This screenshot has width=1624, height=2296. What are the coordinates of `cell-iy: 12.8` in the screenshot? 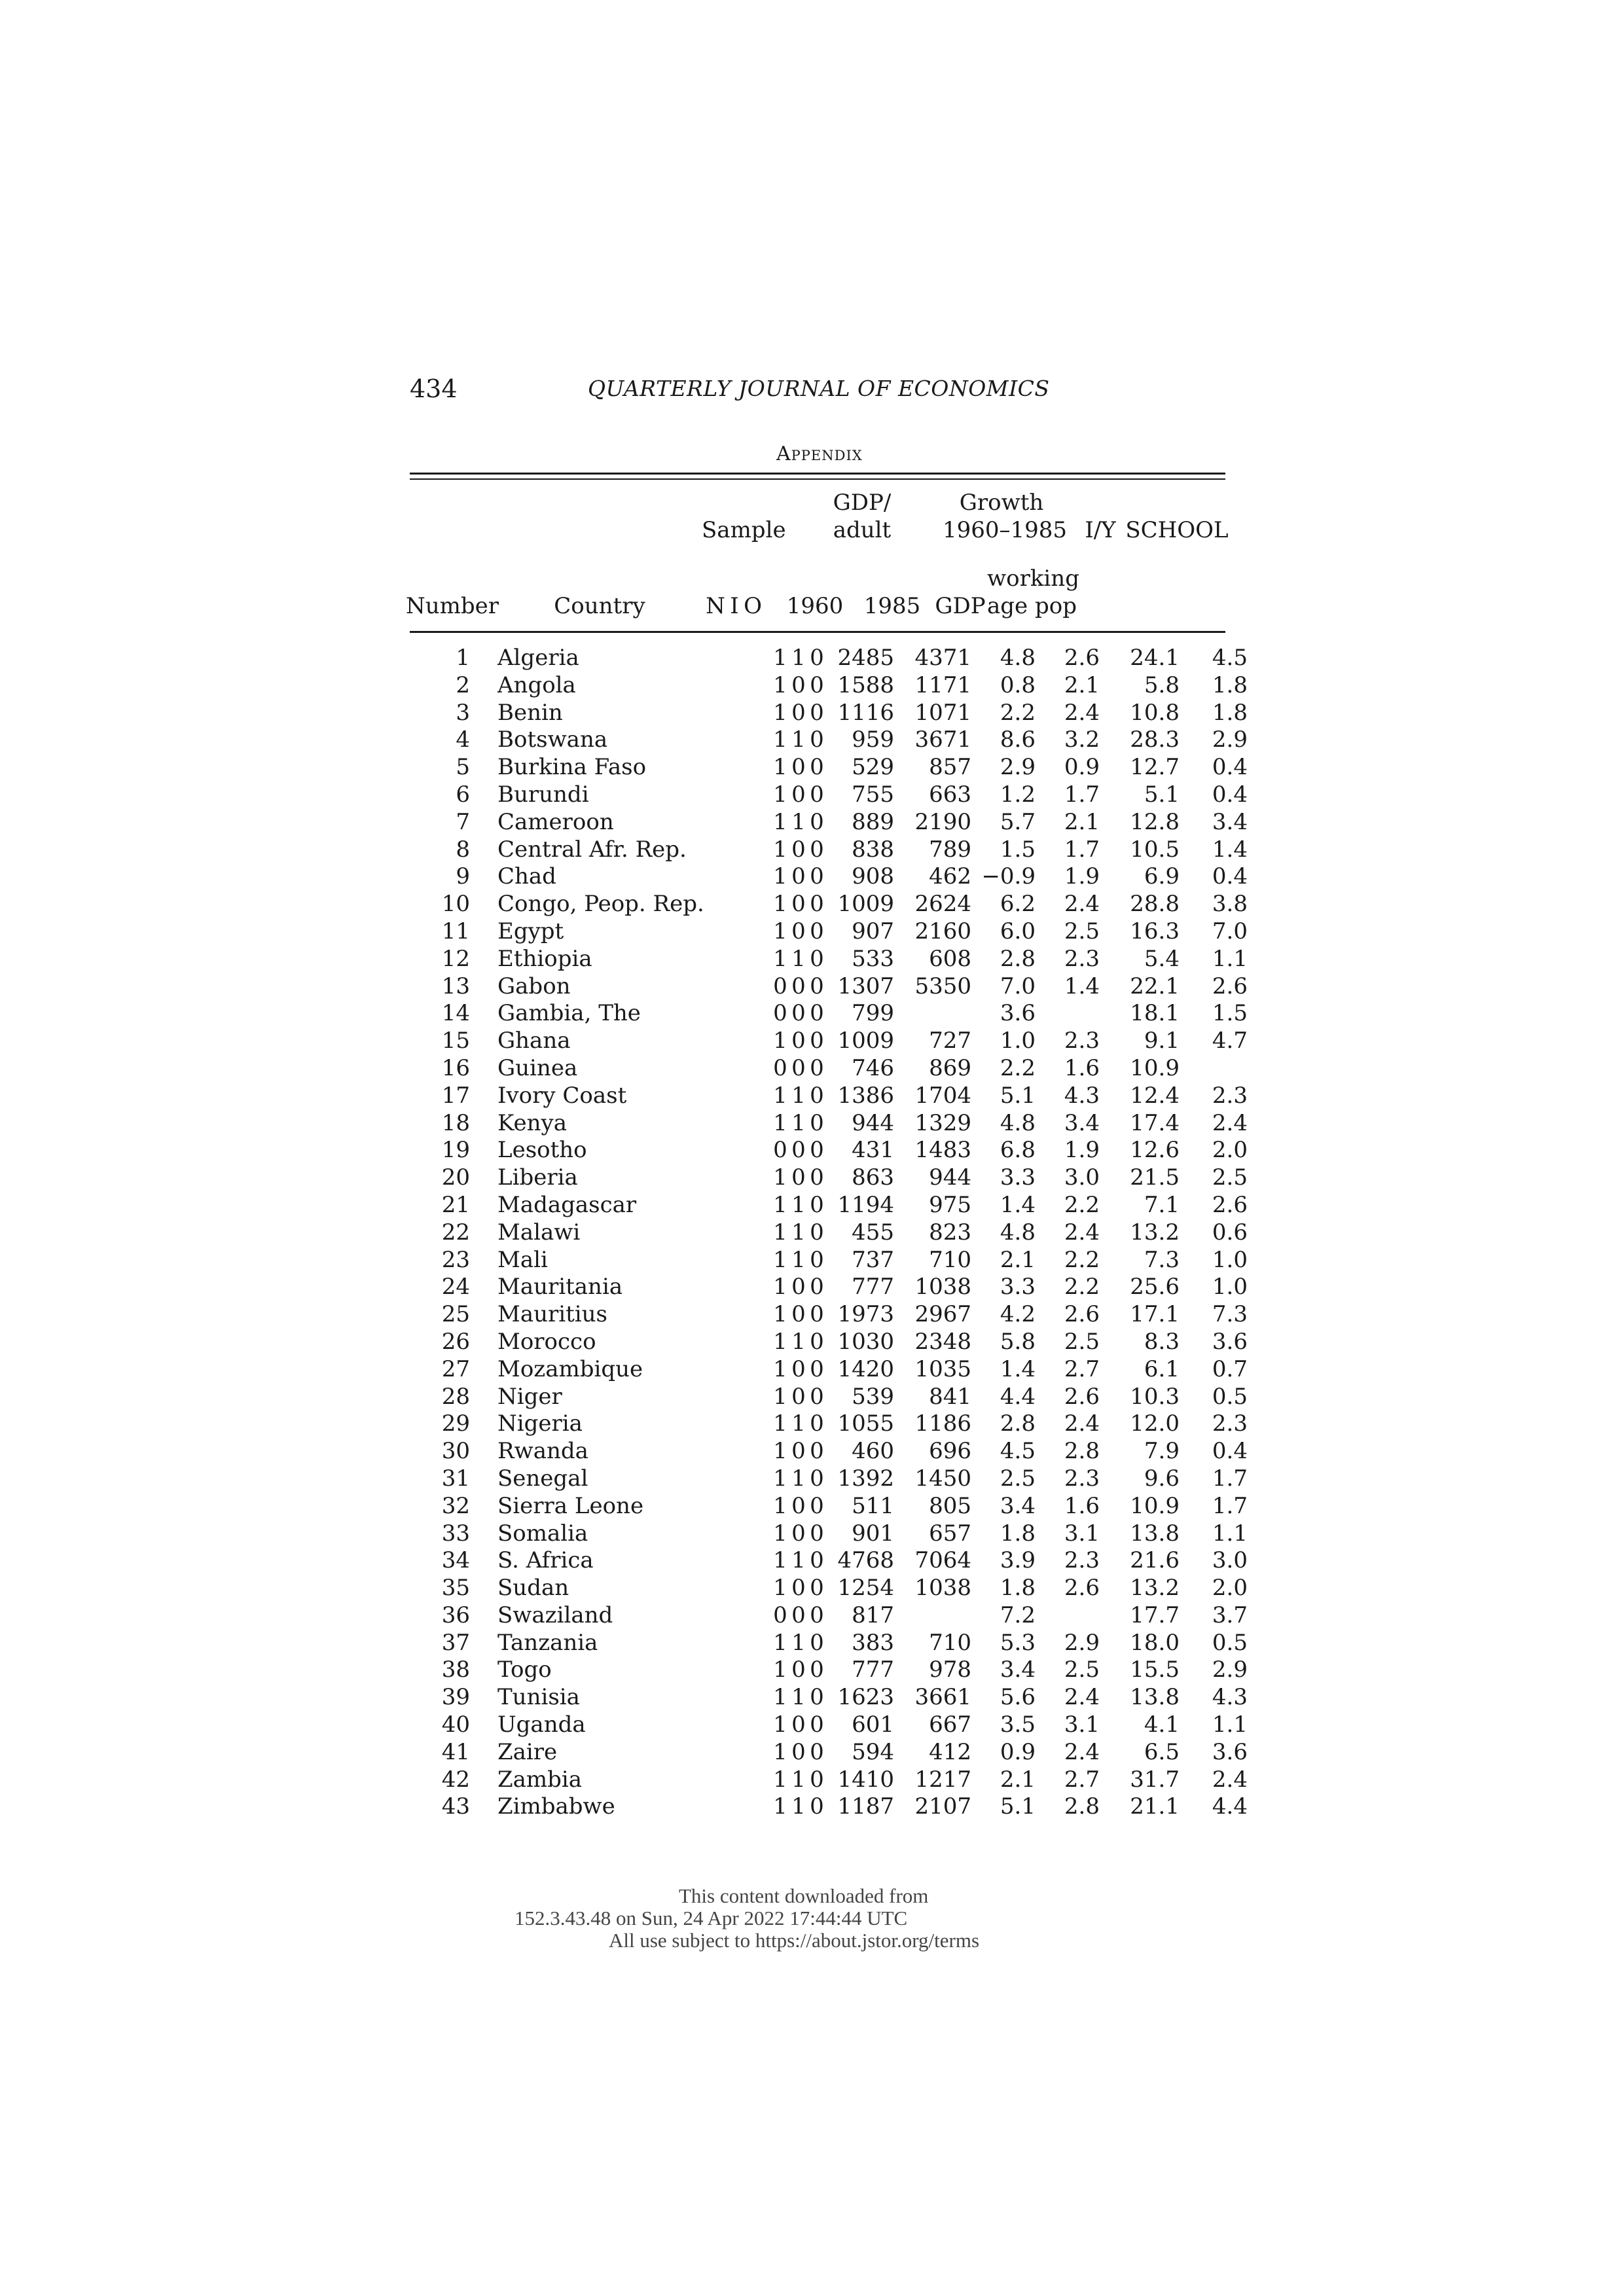 It's located at (1155, 821).